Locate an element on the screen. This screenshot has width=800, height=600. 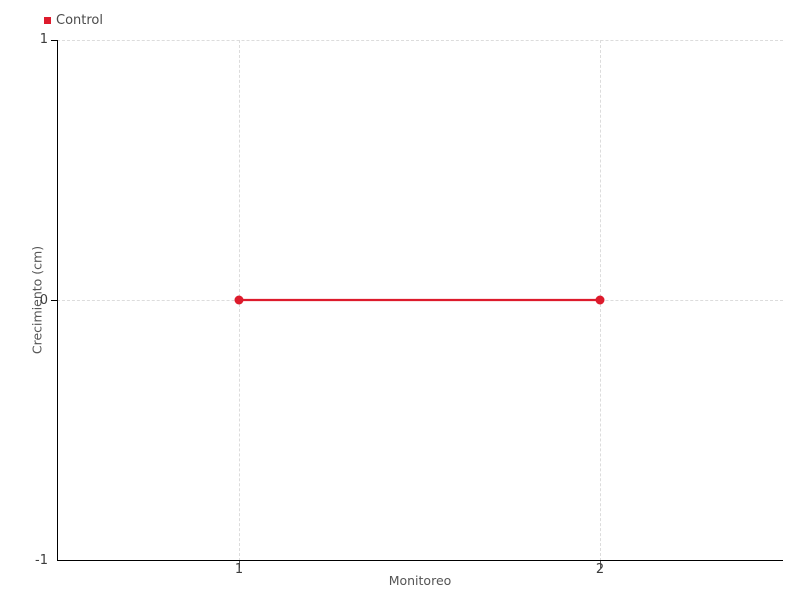
y-axis-line is located at coordinates (57, 300).